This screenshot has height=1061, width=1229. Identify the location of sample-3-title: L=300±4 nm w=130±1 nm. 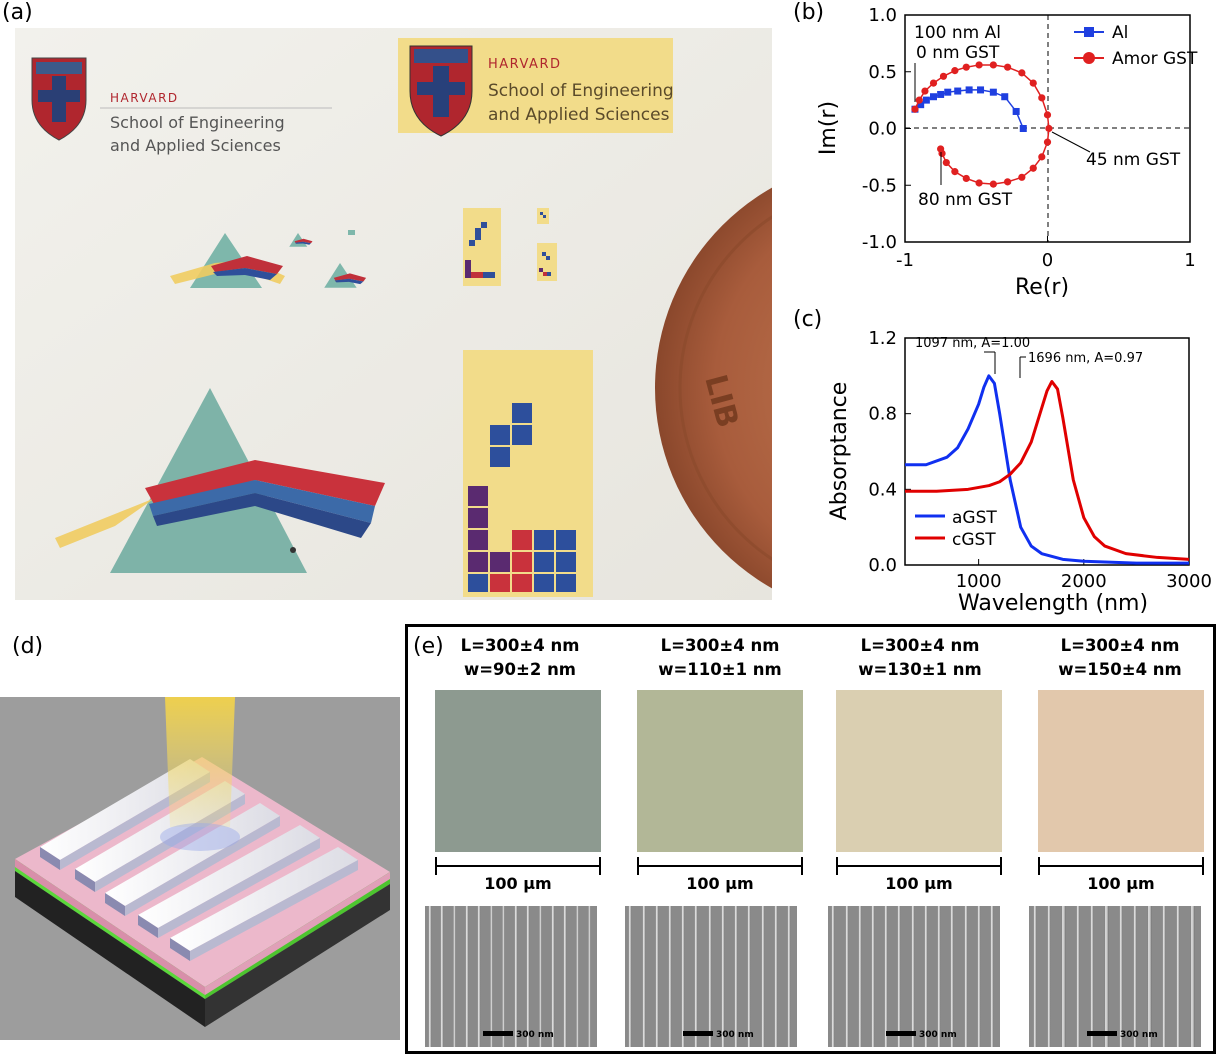
(920, 658).